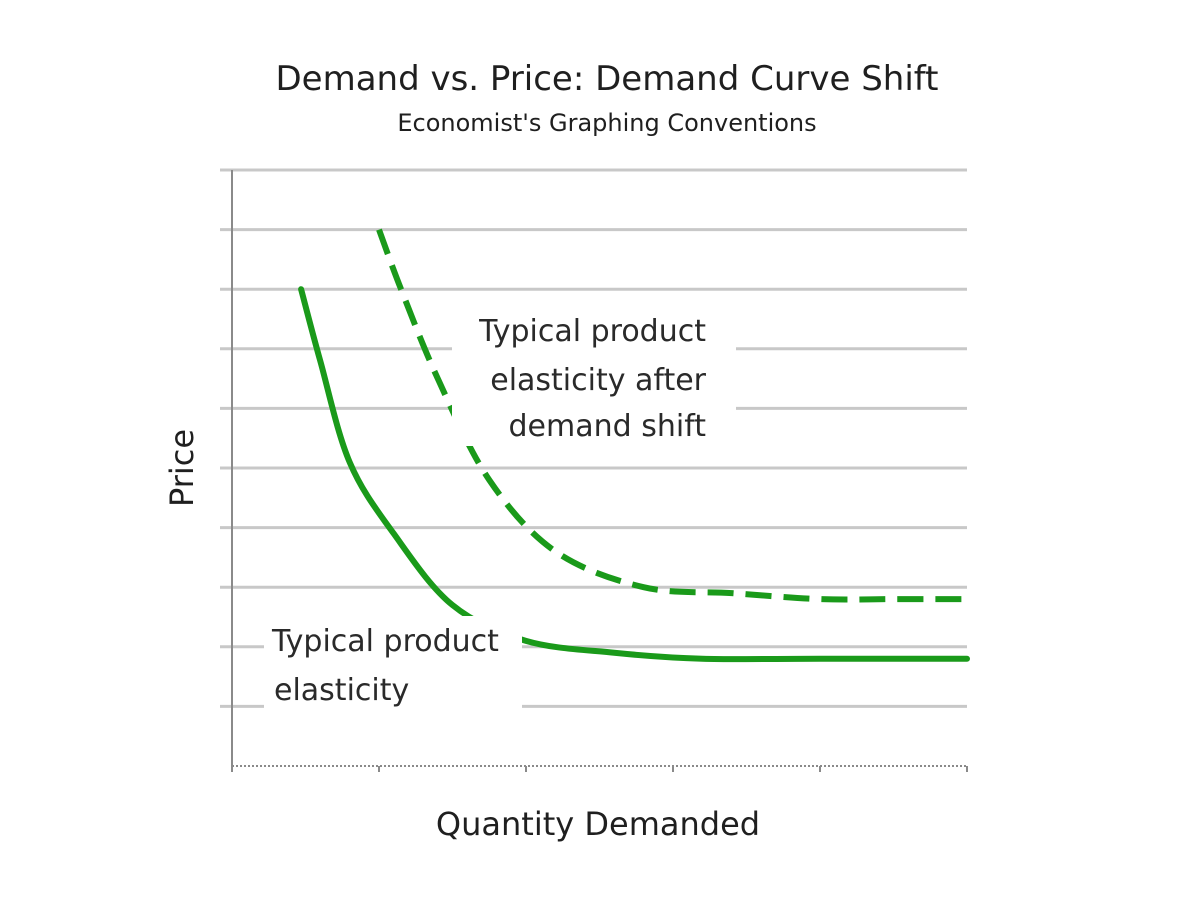  I want to click on chart-subtitle: Economist's Graphing Conventions, so click(606, 123).